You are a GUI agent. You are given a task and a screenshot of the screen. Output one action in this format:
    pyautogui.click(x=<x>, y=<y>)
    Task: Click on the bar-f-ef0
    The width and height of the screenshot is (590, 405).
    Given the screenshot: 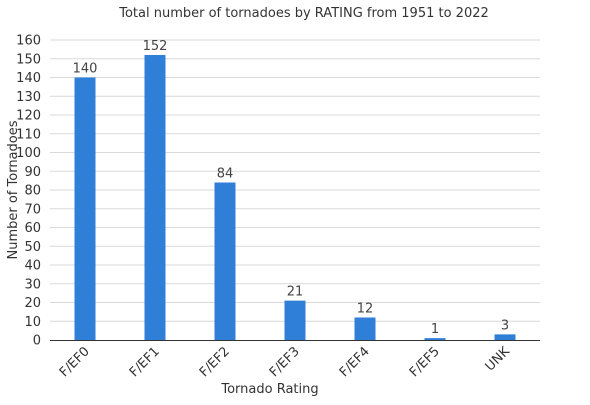 What is the action you would take?
    pyautogui.click(x=85, y=208)
    